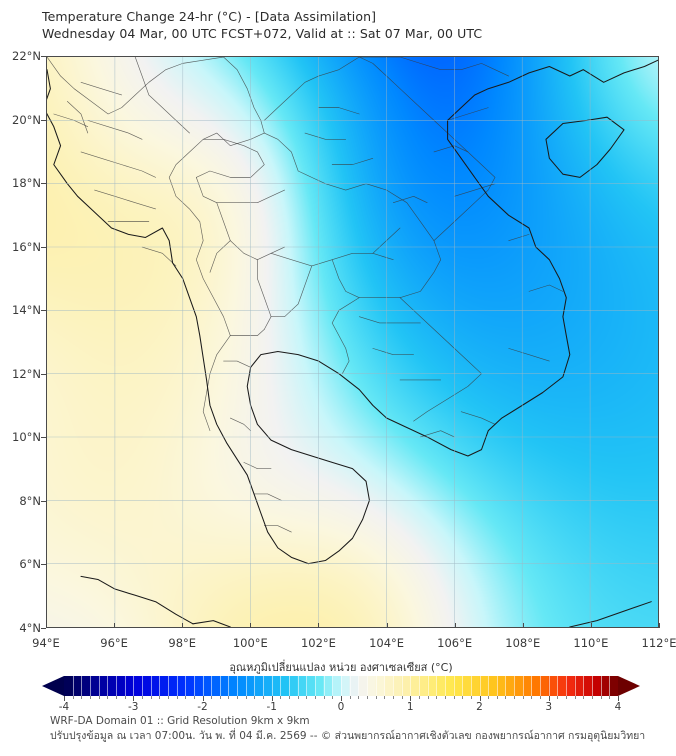 The image size is (676, 756). I want to click on y-axis-tick-label: 8°N, so click(30, 500).